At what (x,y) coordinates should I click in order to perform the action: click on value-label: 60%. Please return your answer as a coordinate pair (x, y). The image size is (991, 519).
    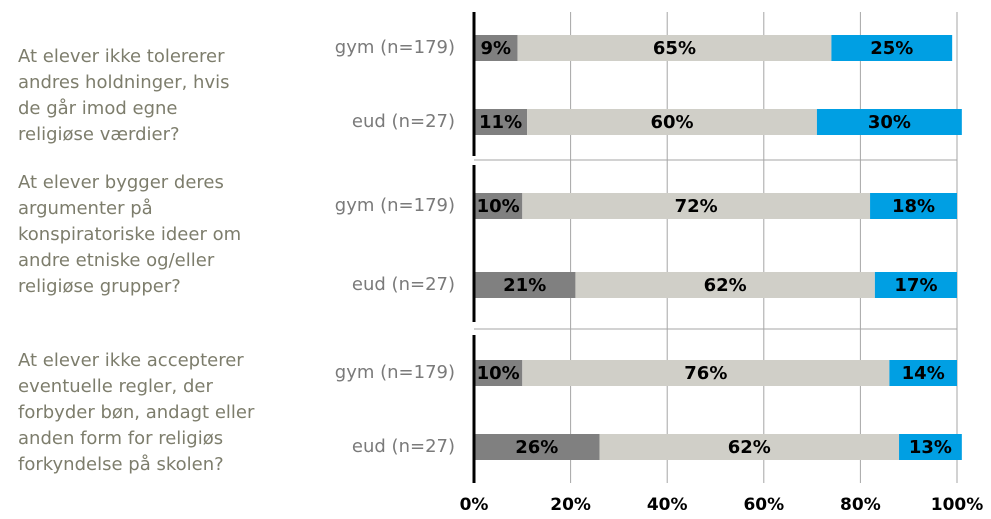
    Looking at the image, I should click on (671, 122).